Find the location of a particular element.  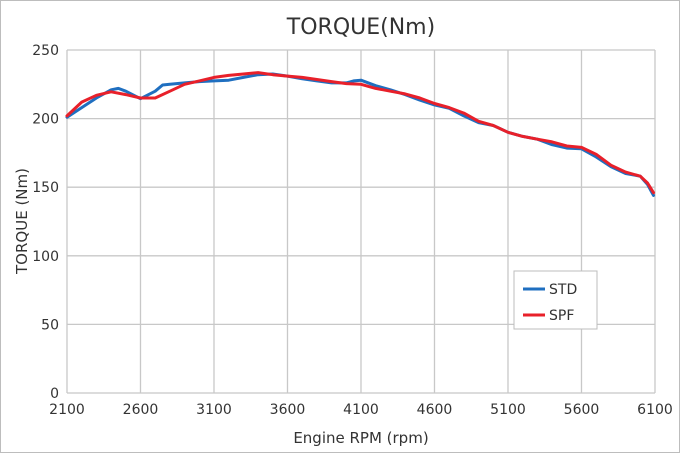

x-tick-label: 2100 is located at coordinates (67, 410).